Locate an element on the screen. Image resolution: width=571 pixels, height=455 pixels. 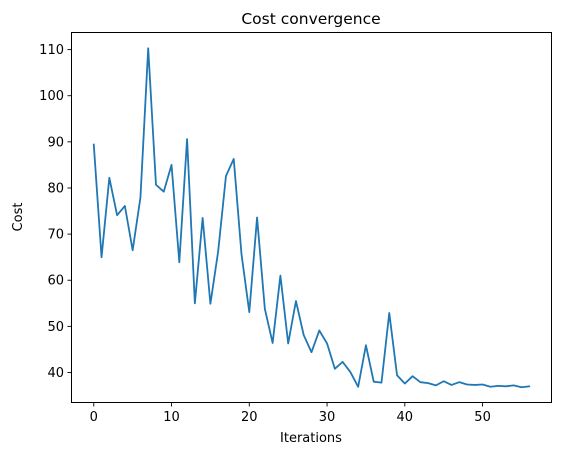
y-tick-label: 110 is located at coordinates (51, 50).